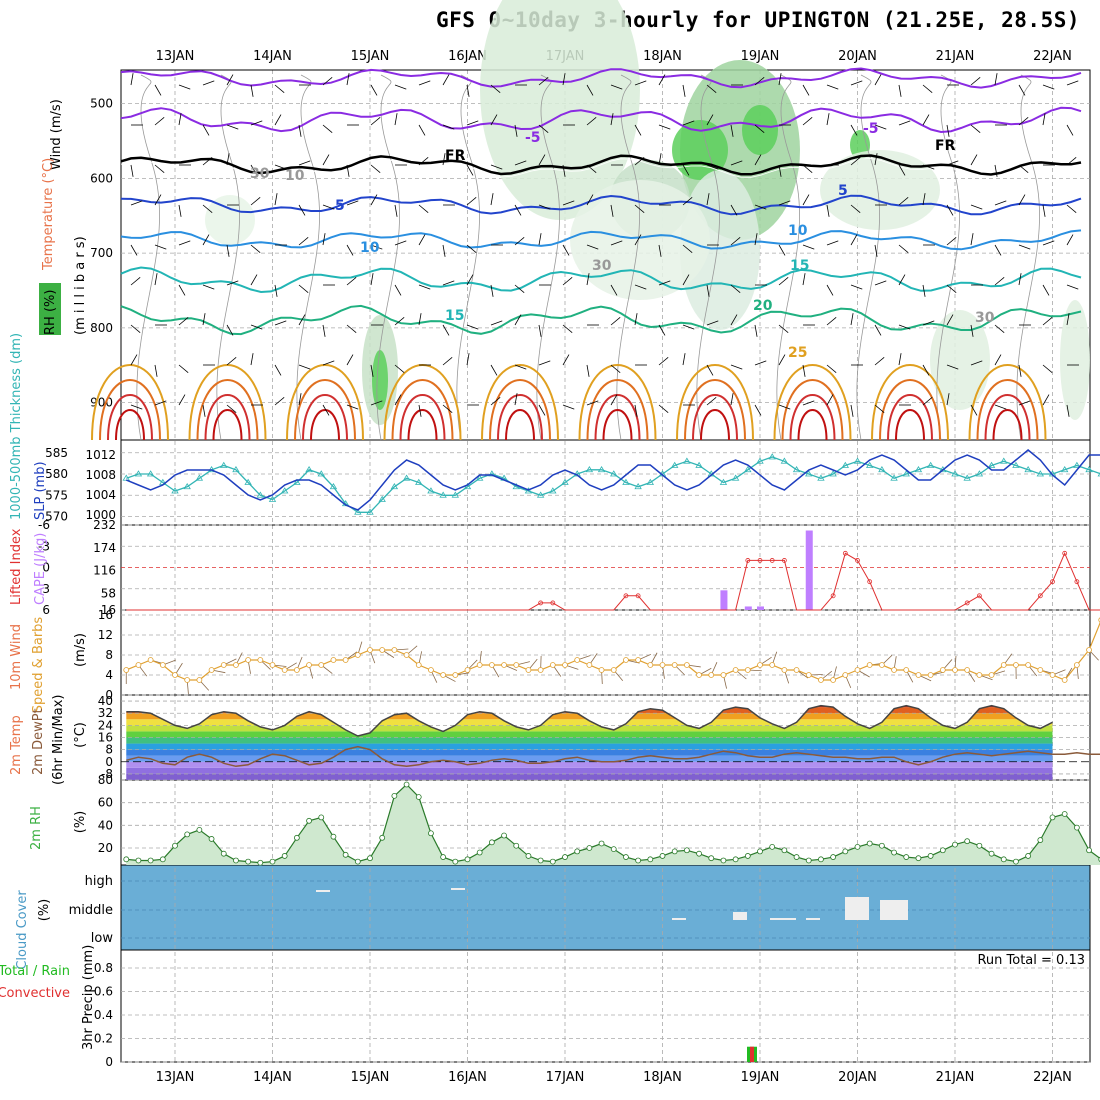  What do you see at coordinates (16, 657) in the screenshot?
I see `ylabel-10m-wind: 10m Wind` at bounding box center [16, 657].